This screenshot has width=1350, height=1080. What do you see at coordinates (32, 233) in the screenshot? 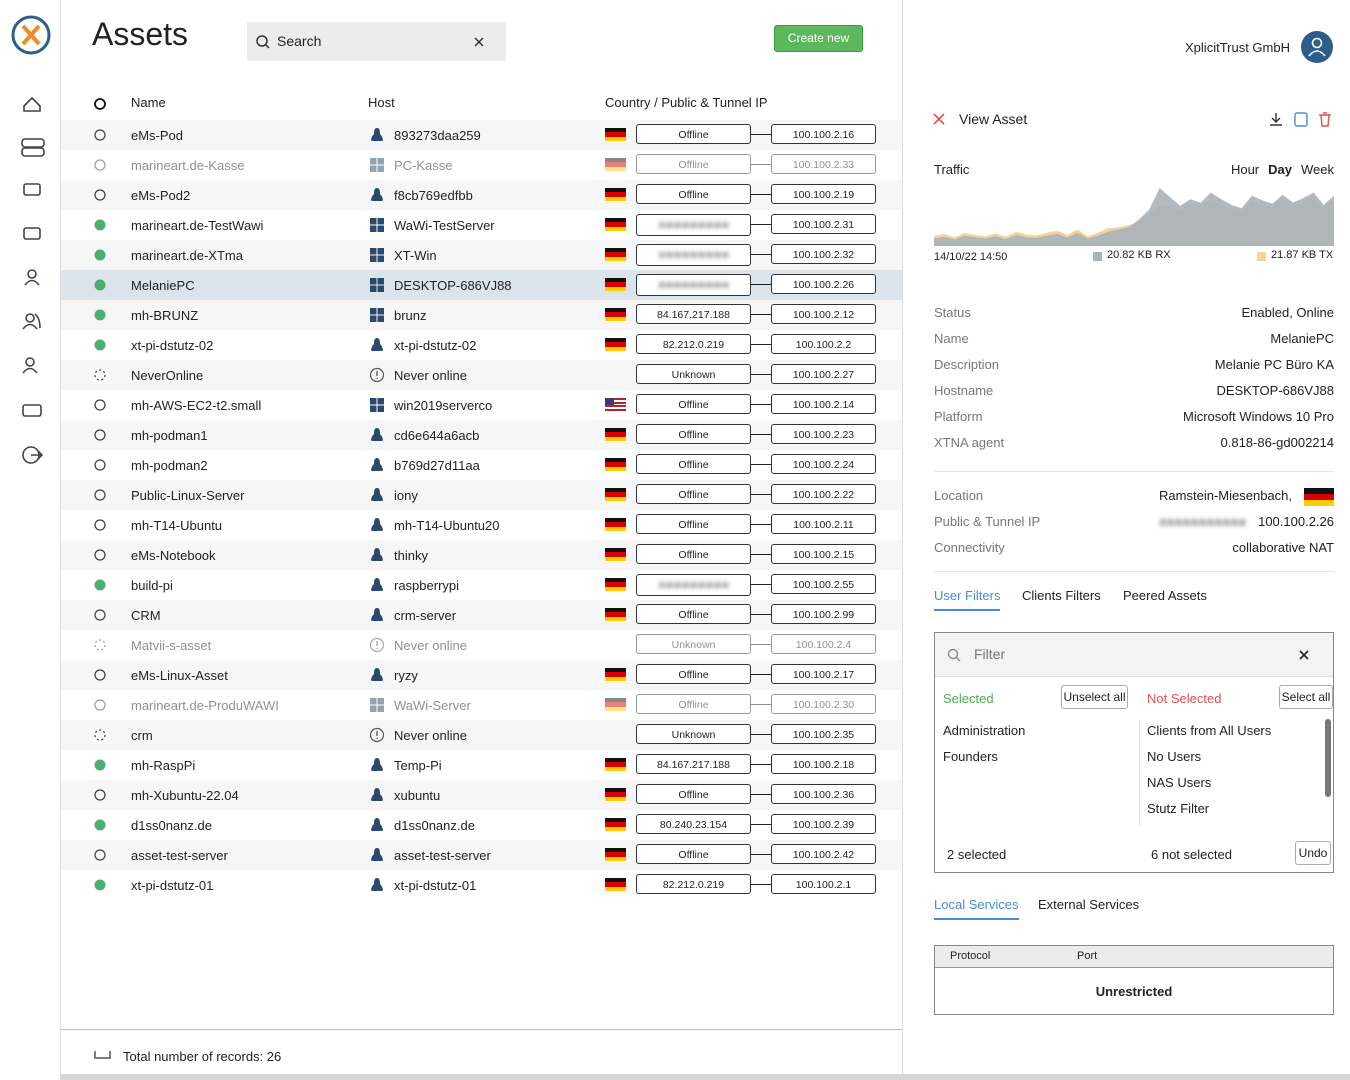
I see `nav-services` at bounding box center [32, 233].